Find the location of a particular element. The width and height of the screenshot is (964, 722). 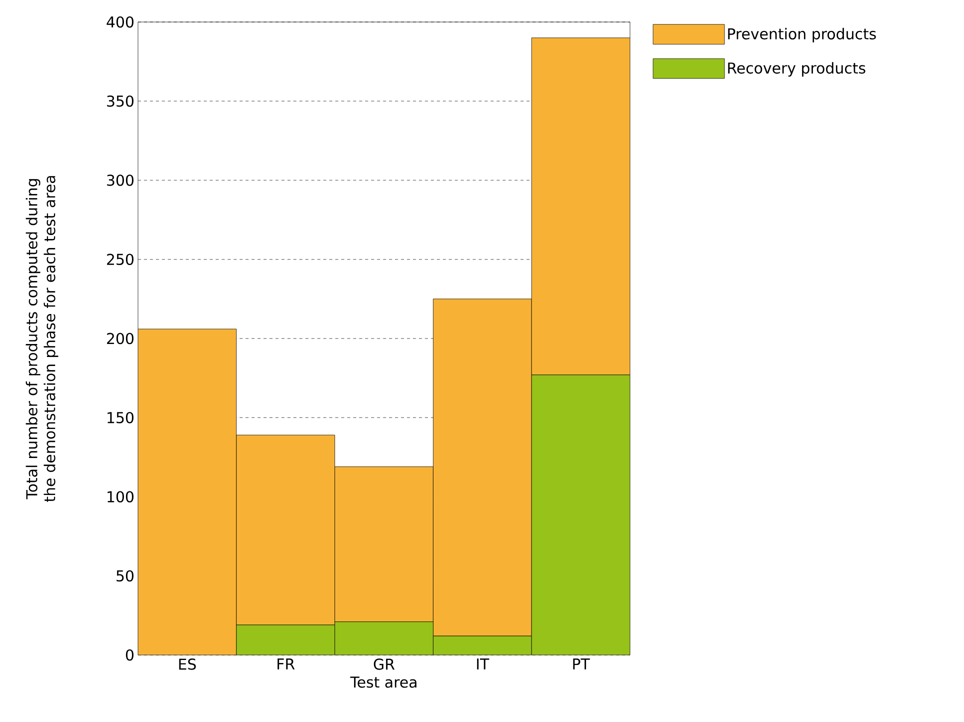

y-tick-label: 400 is located at coordinates (120, 22).